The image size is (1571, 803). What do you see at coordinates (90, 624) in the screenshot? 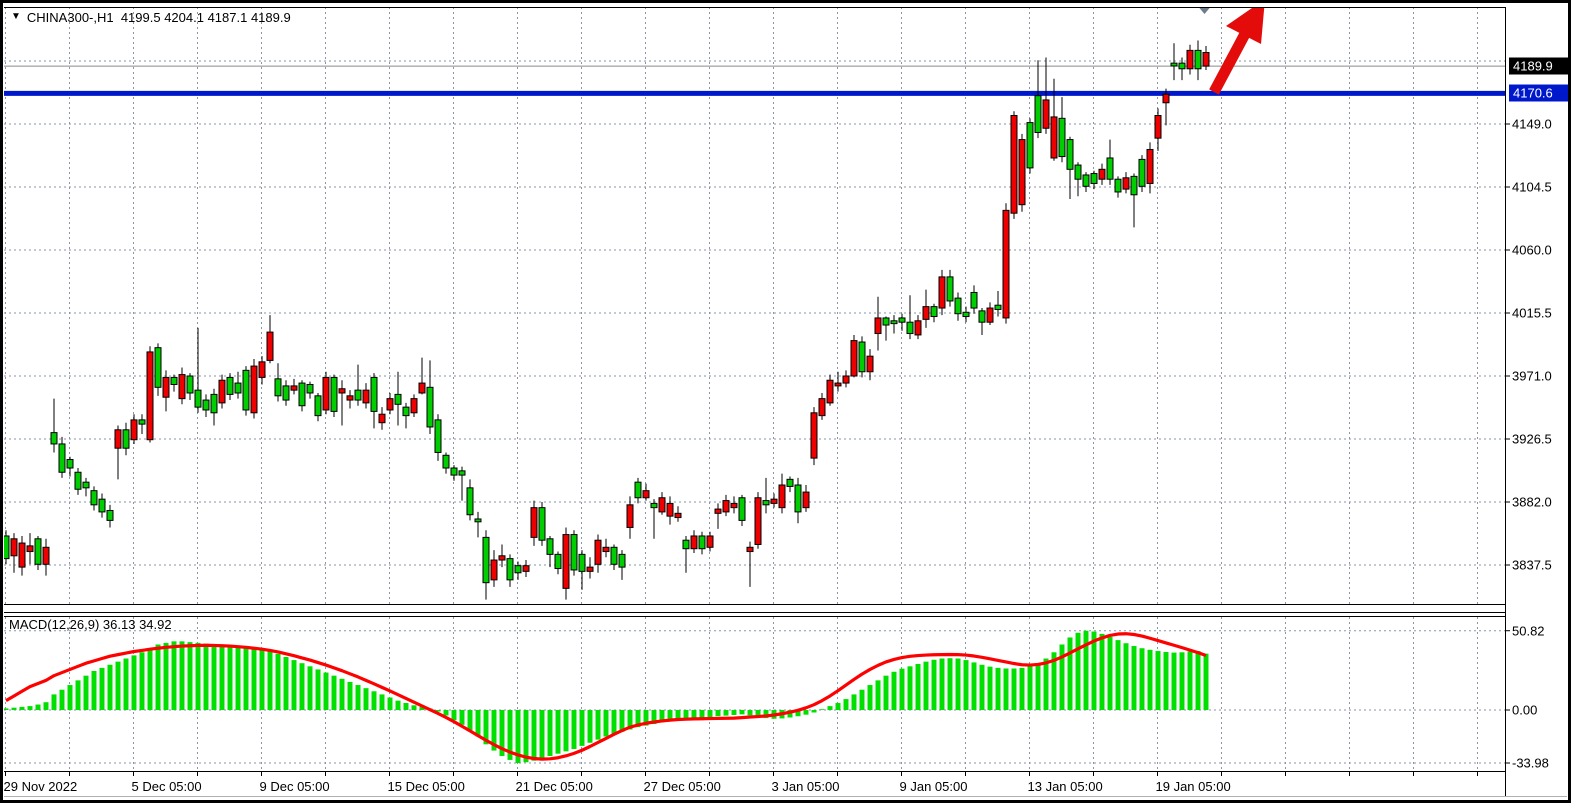
I see `macd-indicator-label: MACD(12,26,9) 36.13 34.92` at bounding box center [90, 624].